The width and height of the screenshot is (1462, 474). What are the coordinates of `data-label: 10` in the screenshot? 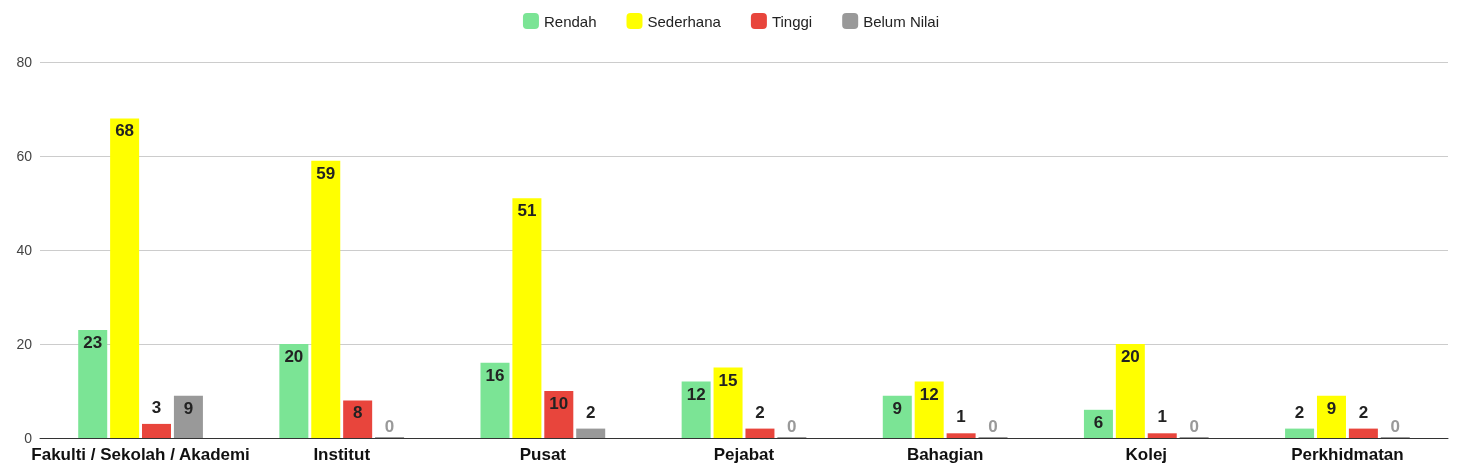 It's located at (559, 403).